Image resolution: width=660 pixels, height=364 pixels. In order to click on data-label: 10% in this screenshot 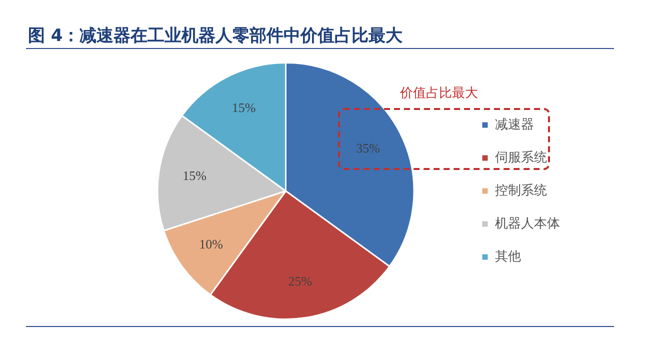, I will do `click(211, 244)`.